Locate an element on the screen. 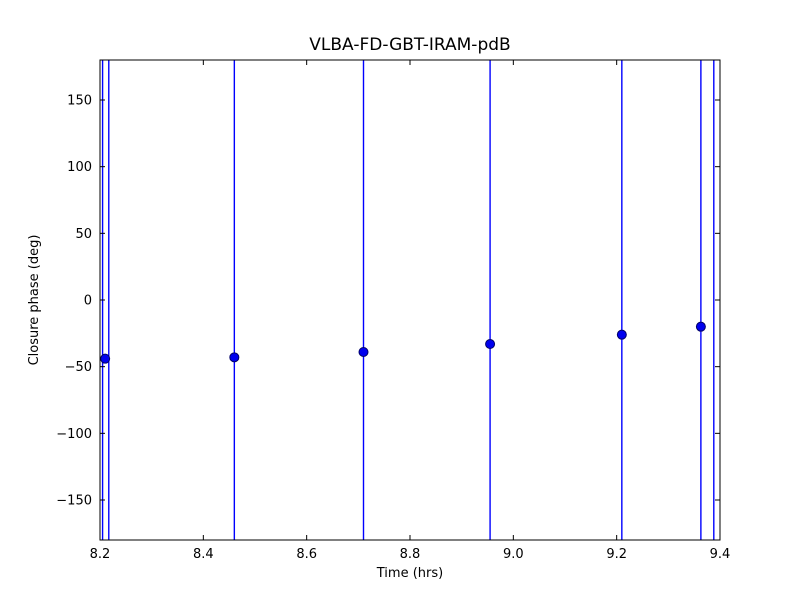 This screenshot has width=800, height=604. y-tick-label: 0 is located at coordinates (88, 301).